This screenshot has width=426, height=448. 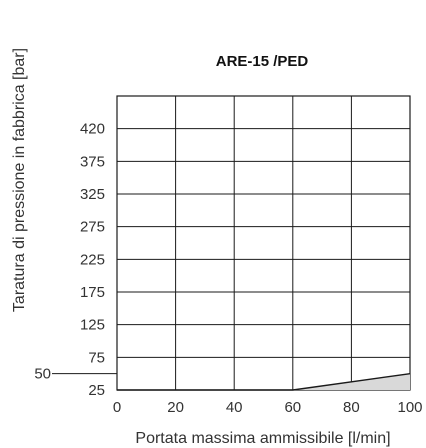 I want to click on y-tick-label: 325, so click(x=92, y=194).